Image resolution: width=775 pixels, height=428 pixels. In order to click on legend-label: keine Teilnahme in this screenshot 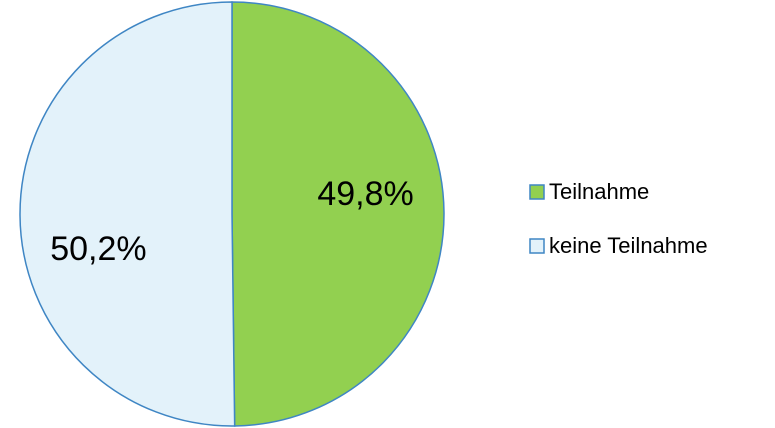, I will do `click(628, 245)`.